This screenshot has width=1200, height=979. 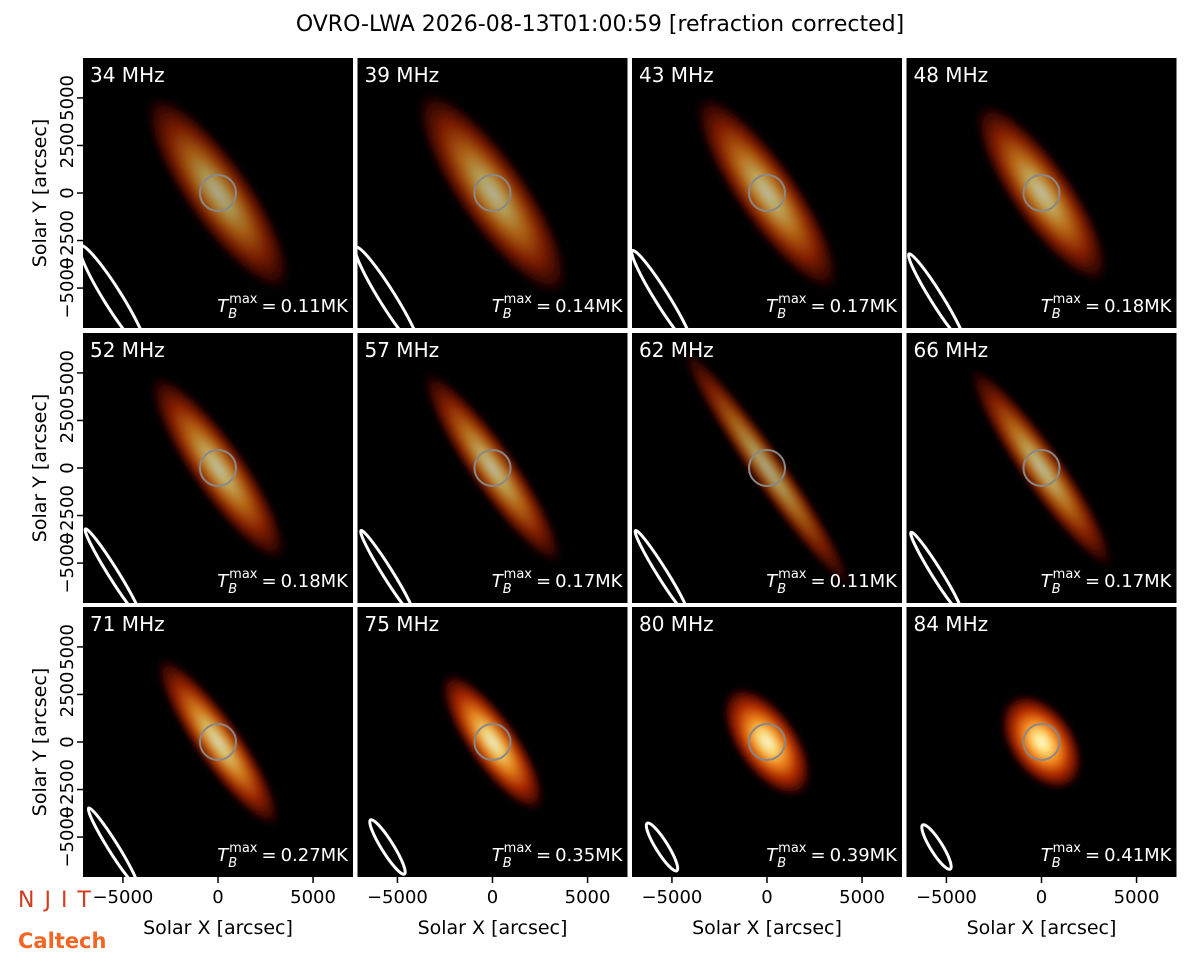 I want to click on panel: 62 MHz TBmax = 0.11MK, so click(x=767, y=468).